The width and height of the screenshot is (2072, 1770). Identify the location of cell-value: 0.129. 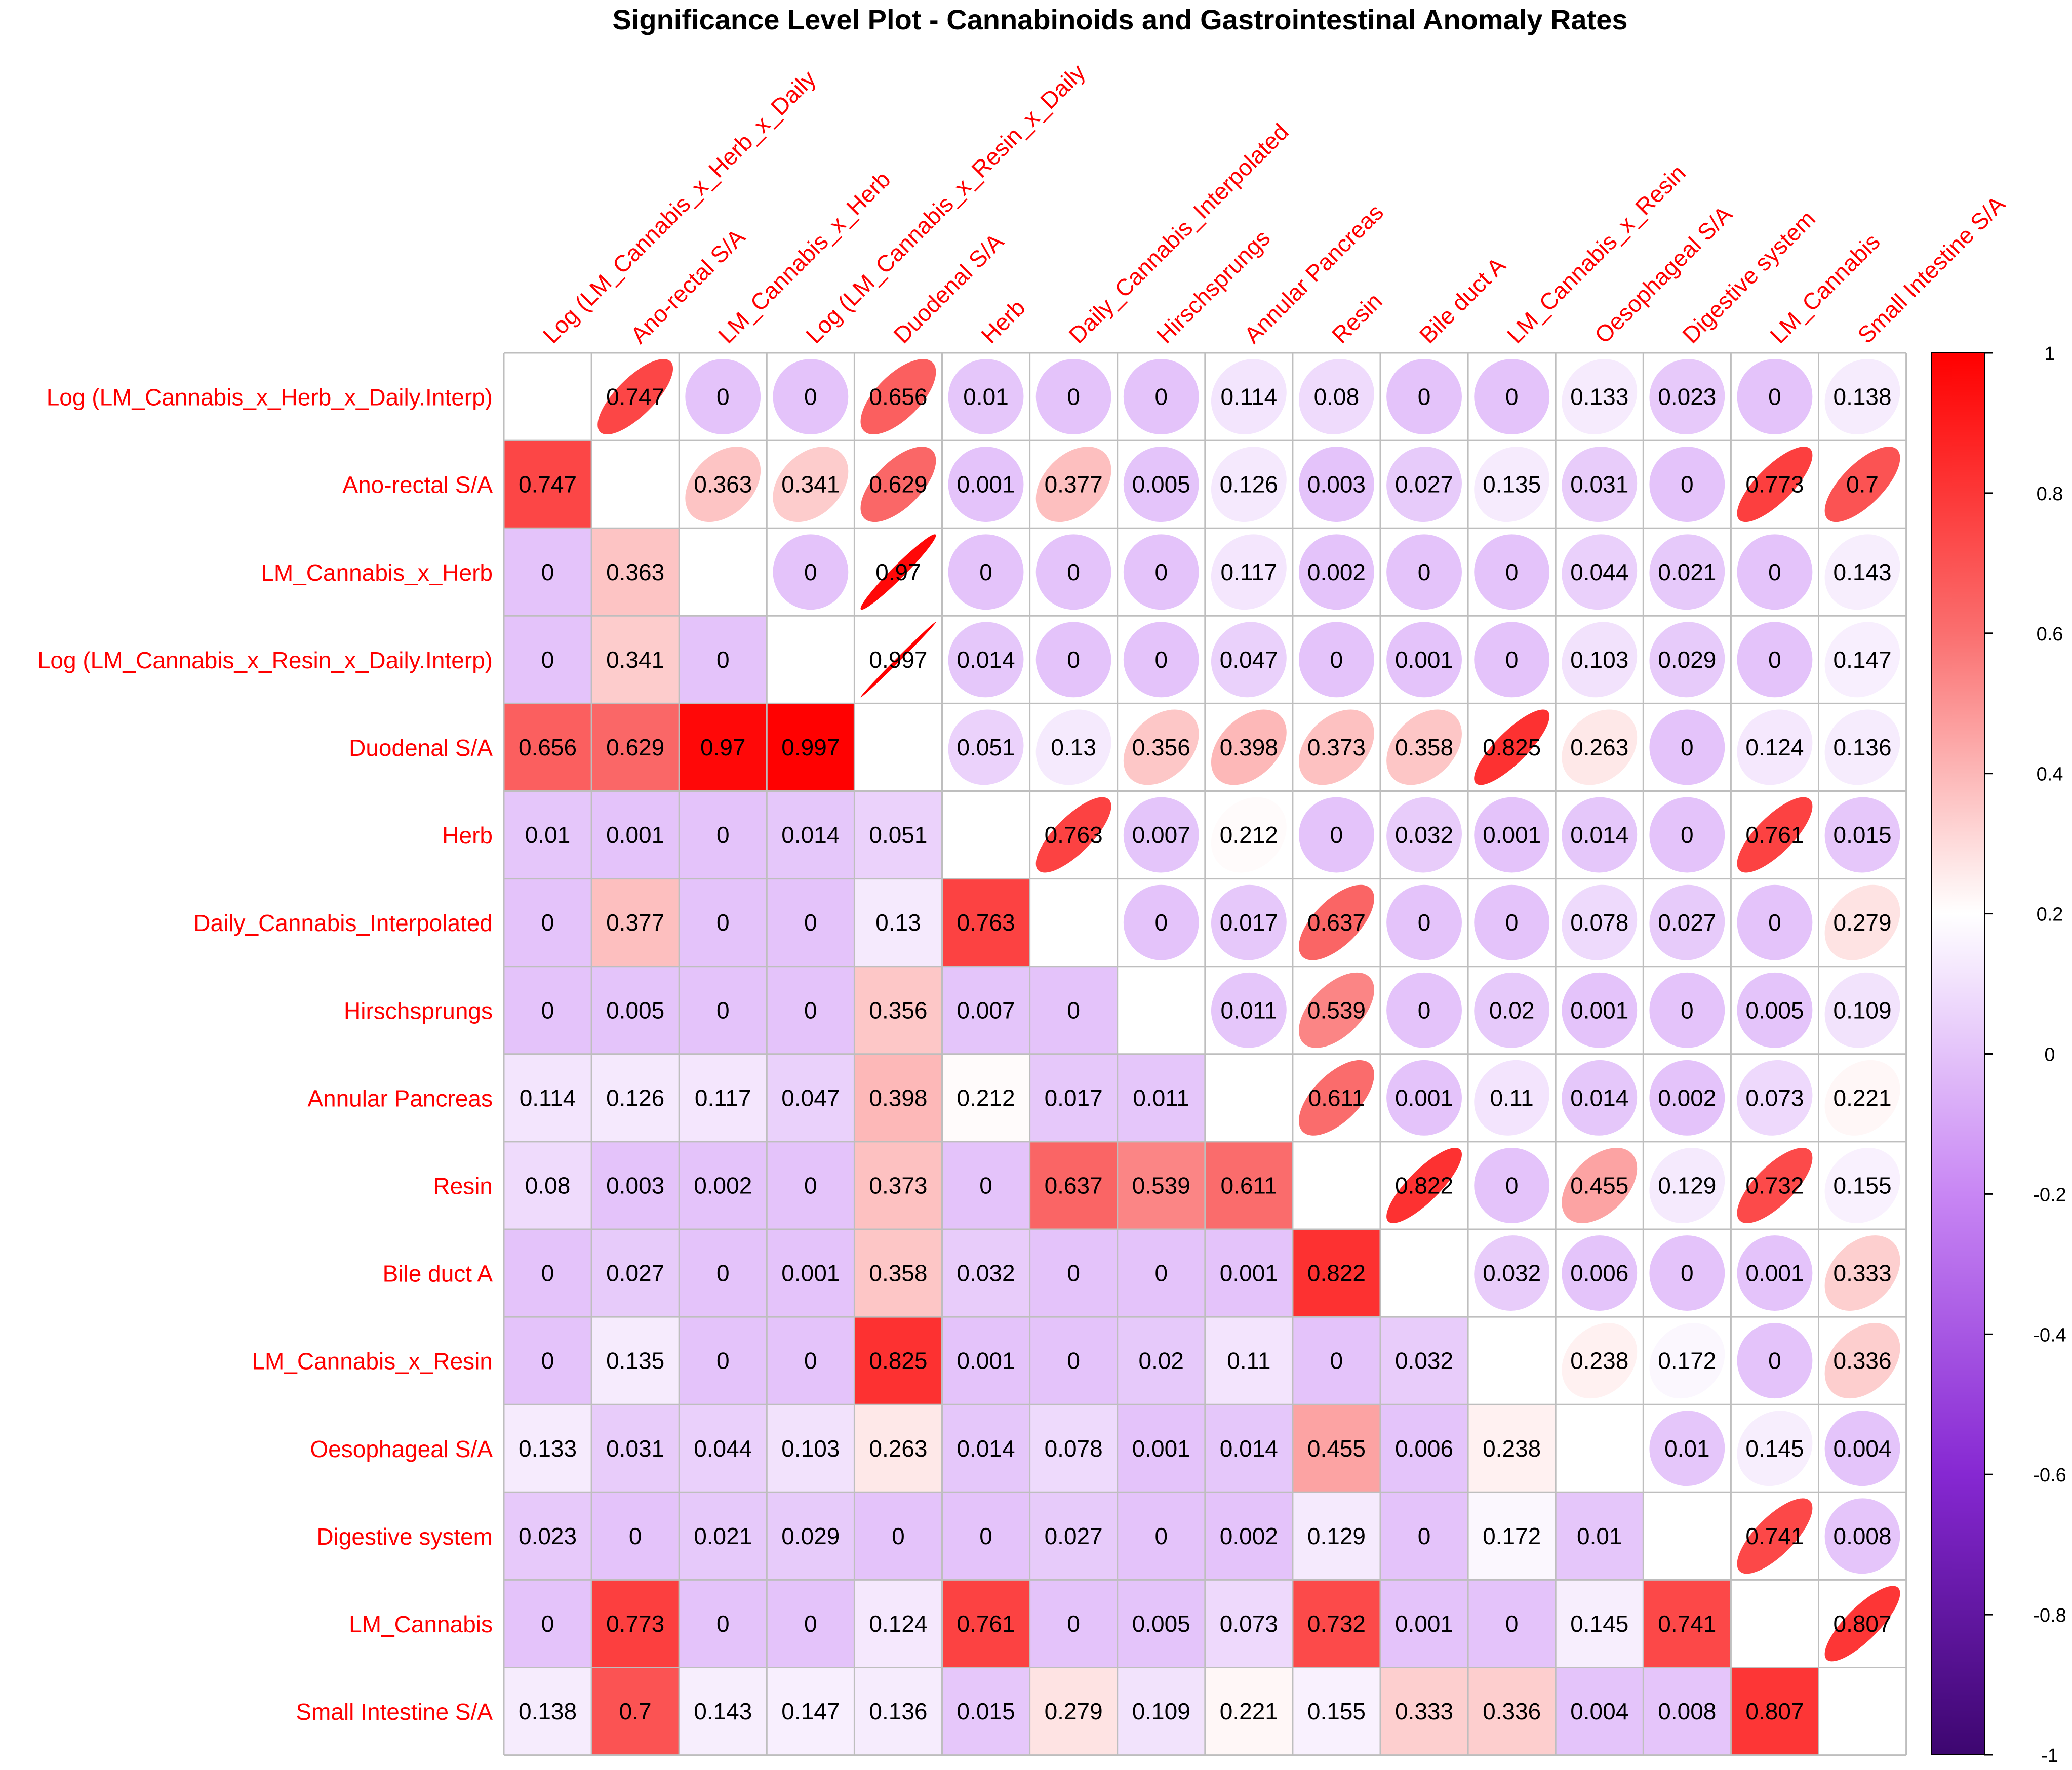
(1687, 1185).